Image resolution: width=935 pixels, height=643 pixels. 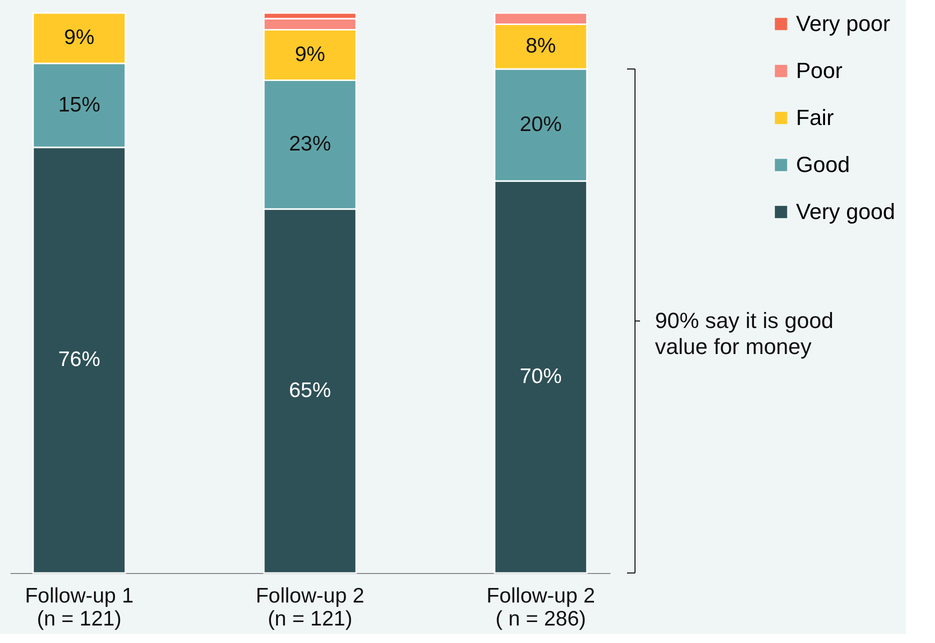 I want to click on data-label: 23%, so click(x=310, y=144).